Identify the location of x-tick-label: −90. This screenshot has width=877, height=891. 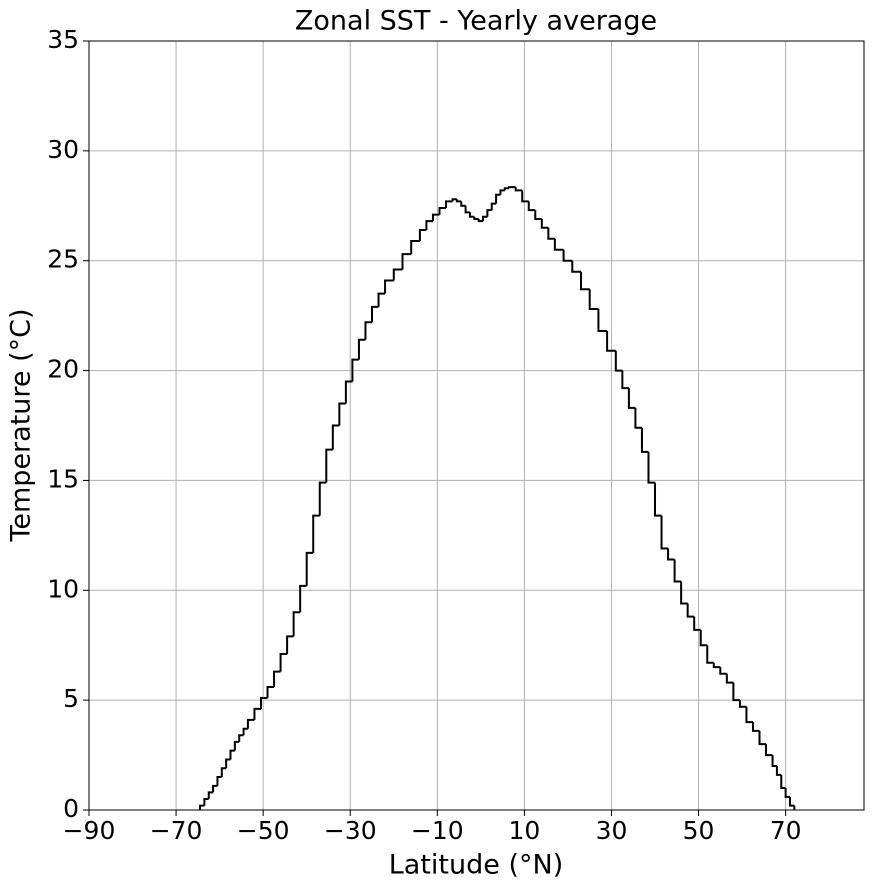
(89, 830).